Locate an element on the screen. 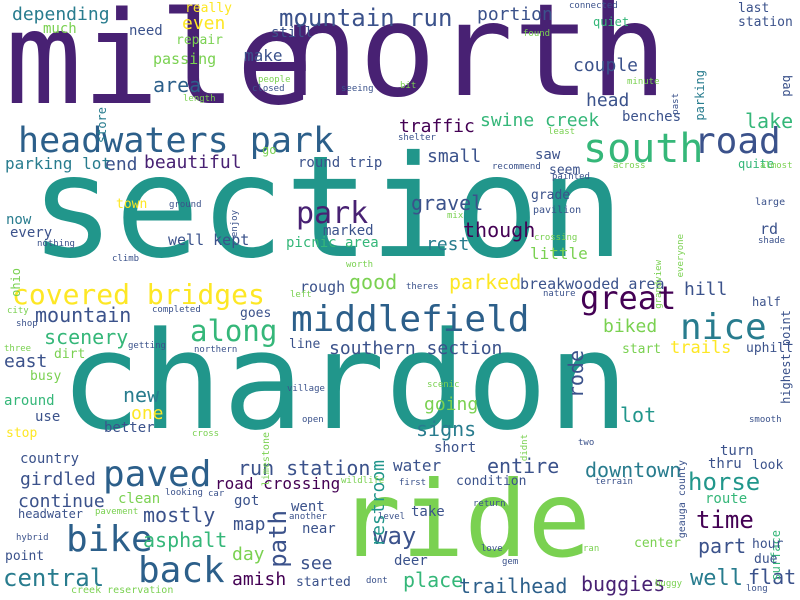 The image size is (800, 600). word-clean: clean is located at coordinates (139, 499).